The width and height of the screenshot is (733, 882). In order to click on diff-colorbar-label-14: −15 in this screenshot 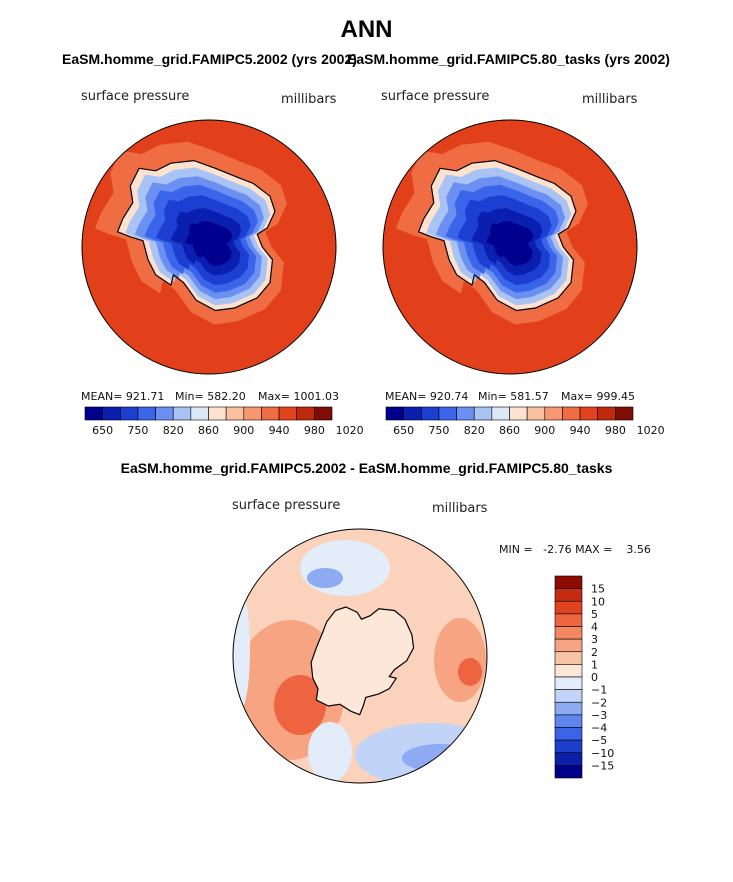, I will do `click(602, 765)`.